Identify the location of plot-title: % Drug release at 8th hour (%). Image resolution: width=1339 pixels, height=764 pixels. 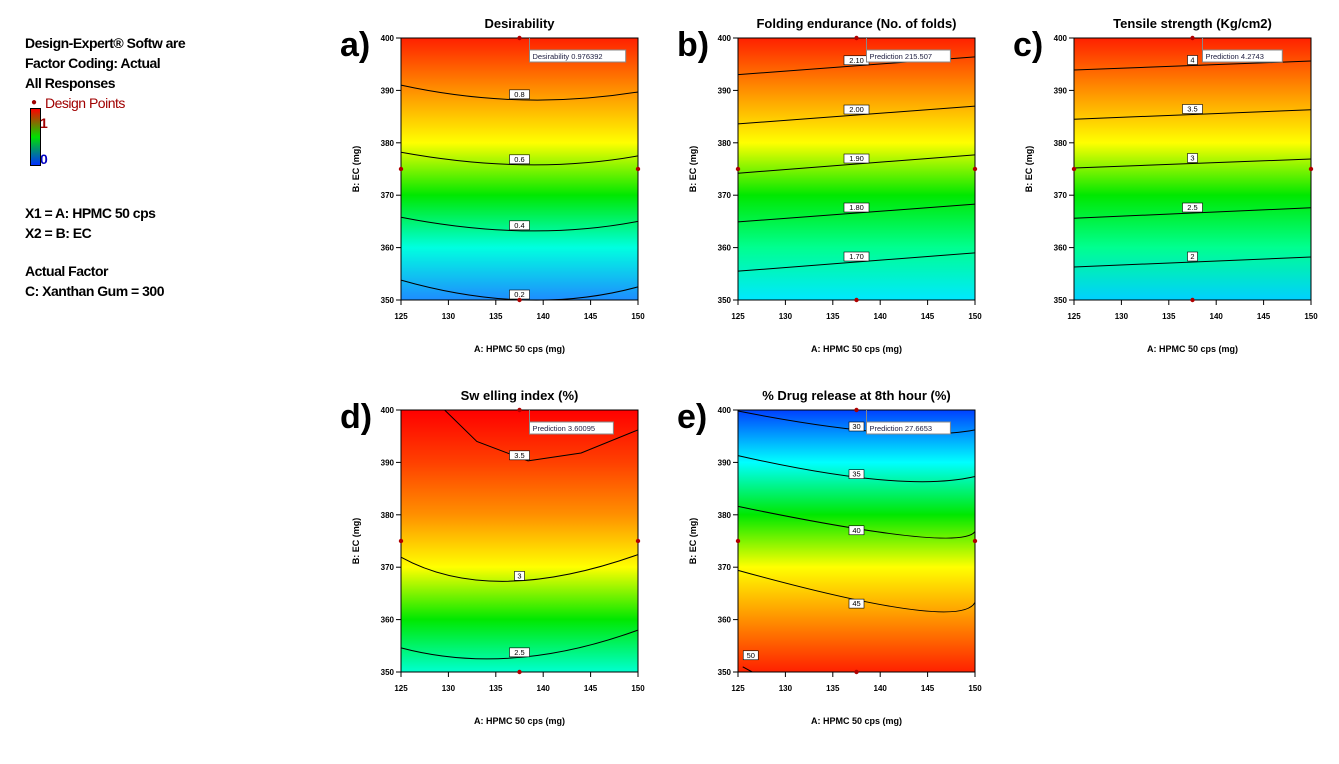
(856, 395).